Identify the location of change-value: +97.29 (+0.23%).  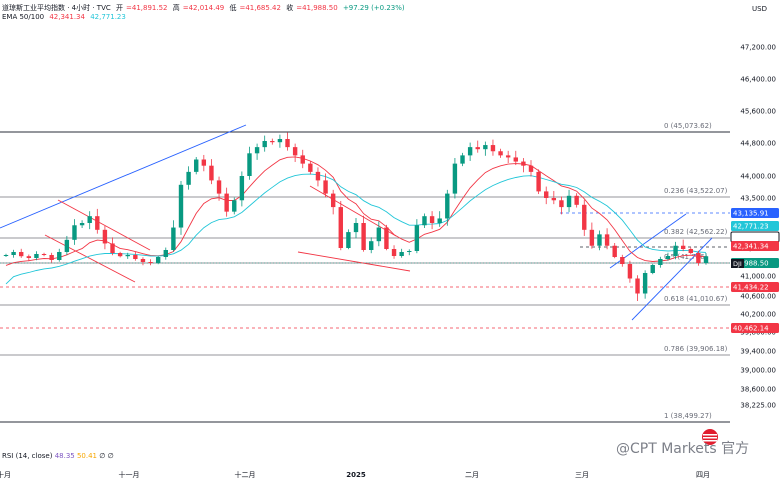
(373, 8).